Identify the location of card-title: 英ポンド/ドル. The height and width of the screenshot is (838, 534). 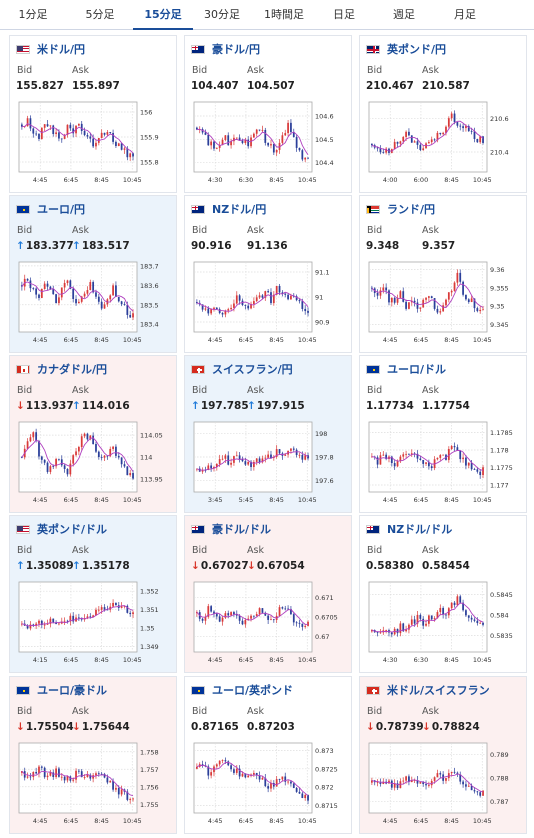
(61, 529).